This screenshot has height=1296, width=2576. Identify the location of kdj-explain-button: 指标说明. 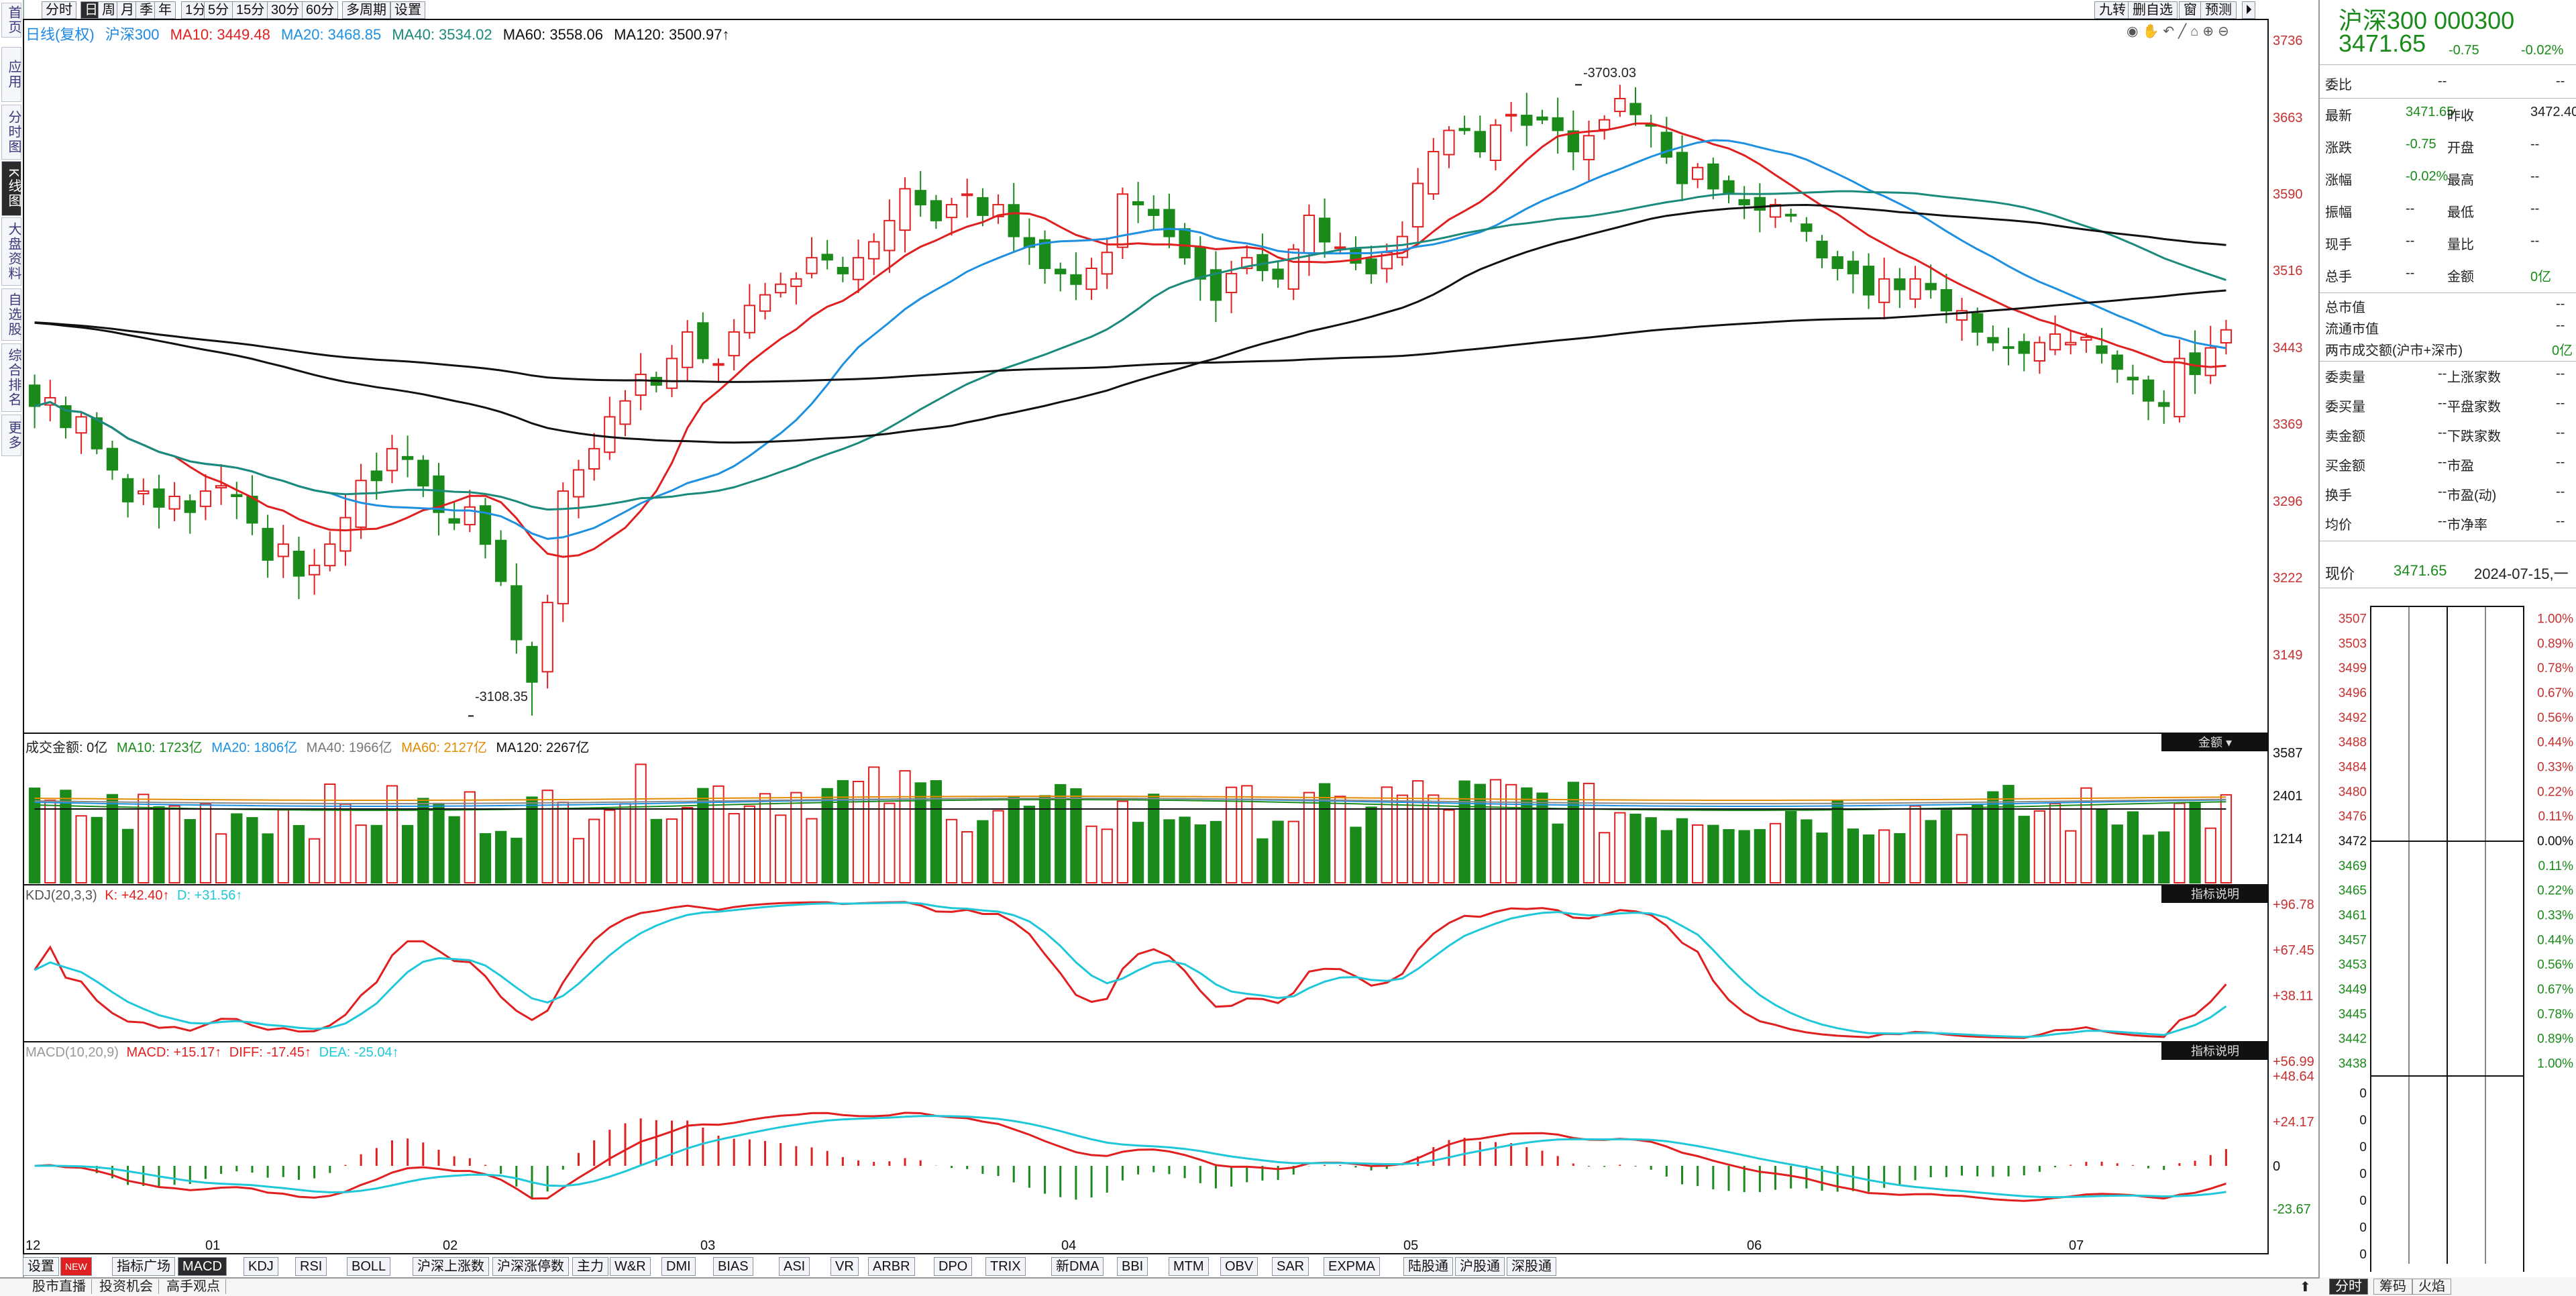
(2215, 894).